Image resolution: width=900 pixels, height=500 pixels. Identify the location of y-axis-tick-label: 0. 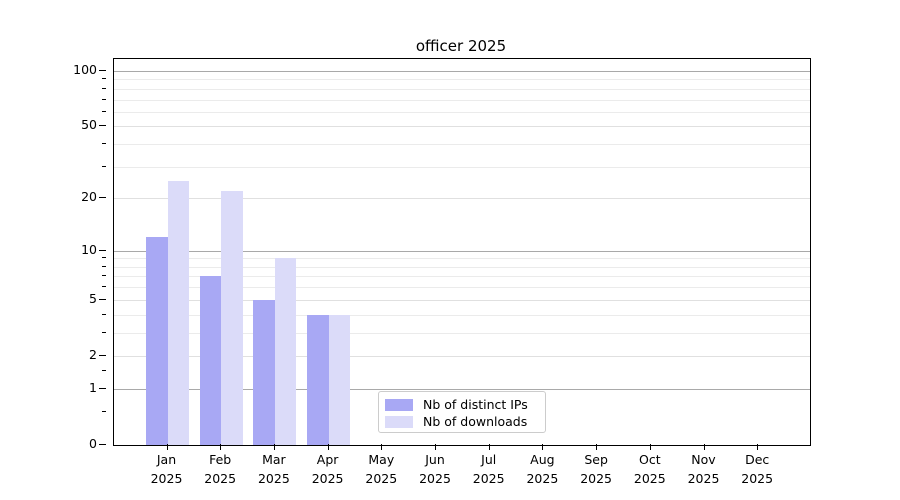
(93, 443).